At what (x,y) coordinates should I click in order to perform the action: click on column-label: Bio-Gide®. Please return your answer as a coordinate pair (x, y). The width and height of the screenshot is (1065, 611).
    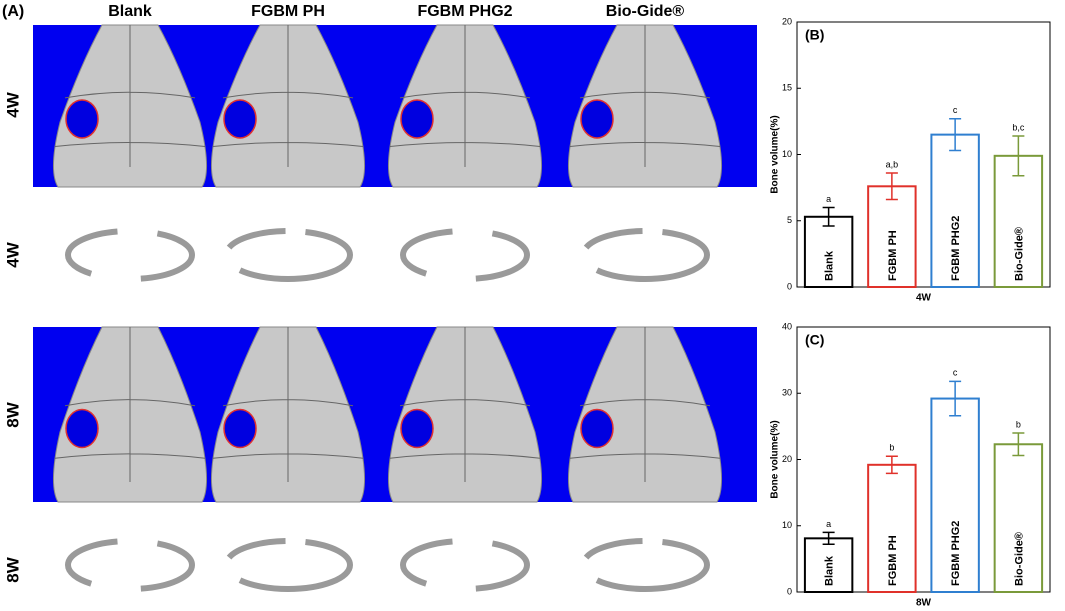
    Looking at the image, I should click on (645, 11).